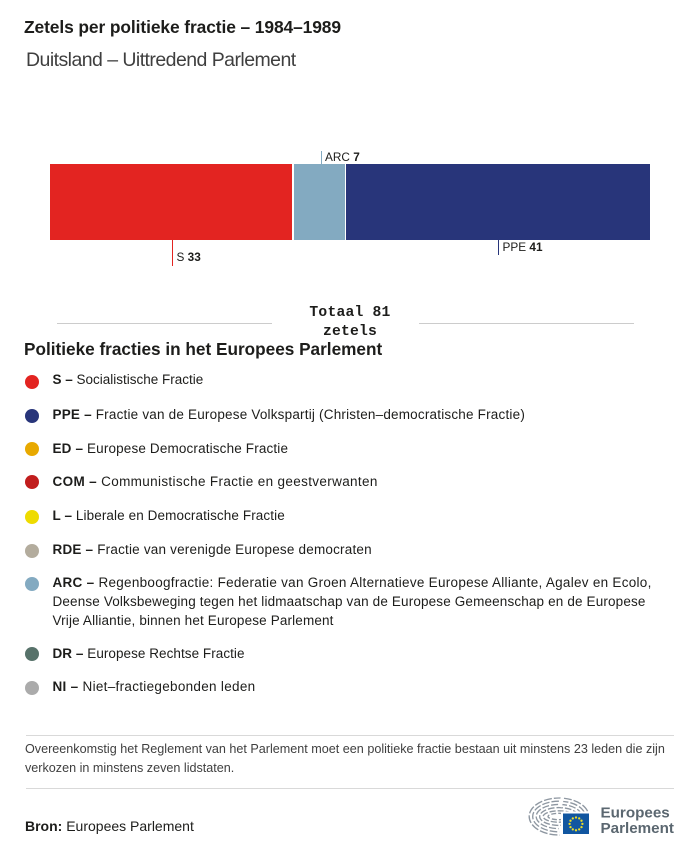  Describe the element at coordinates (637, 828) in the screenshot. I see `svg-text: Parlement` at that location.